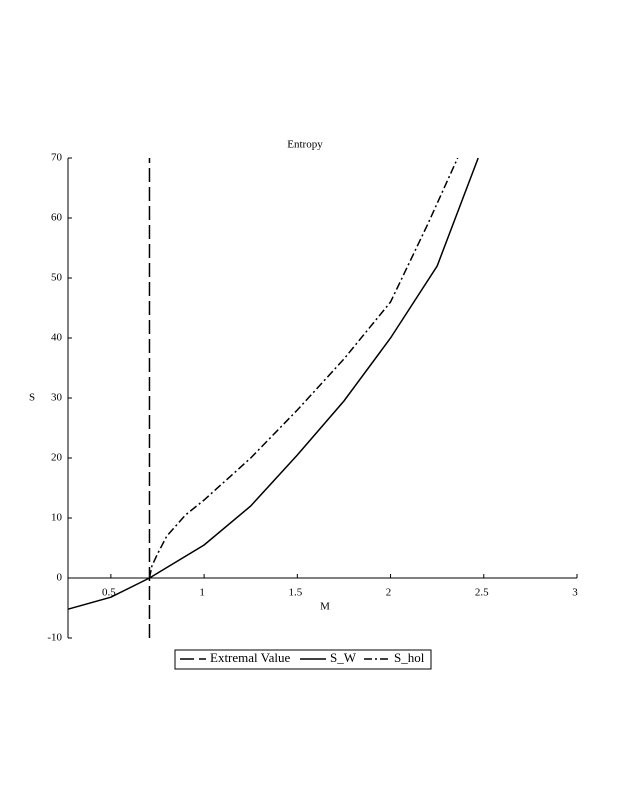  I want to click on y-tick-label: 40, so click(57, 338).